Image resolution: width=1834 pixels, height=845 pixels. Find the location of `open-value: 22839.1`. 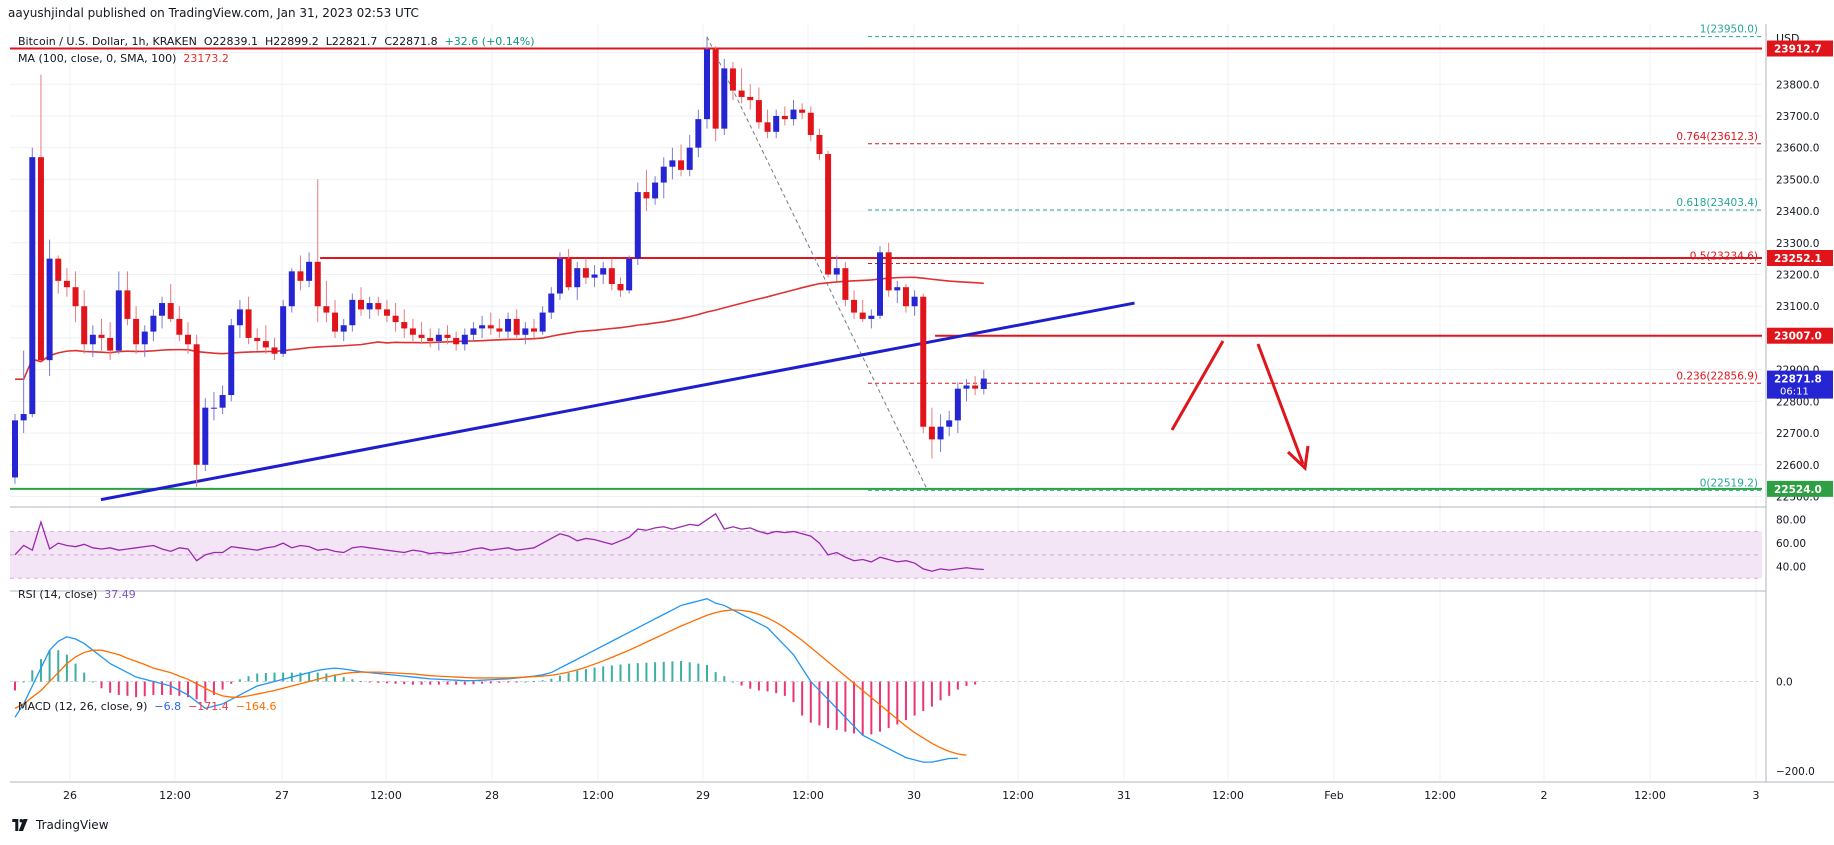

open-value: 22839.1 is located at coordinates (235, 41).